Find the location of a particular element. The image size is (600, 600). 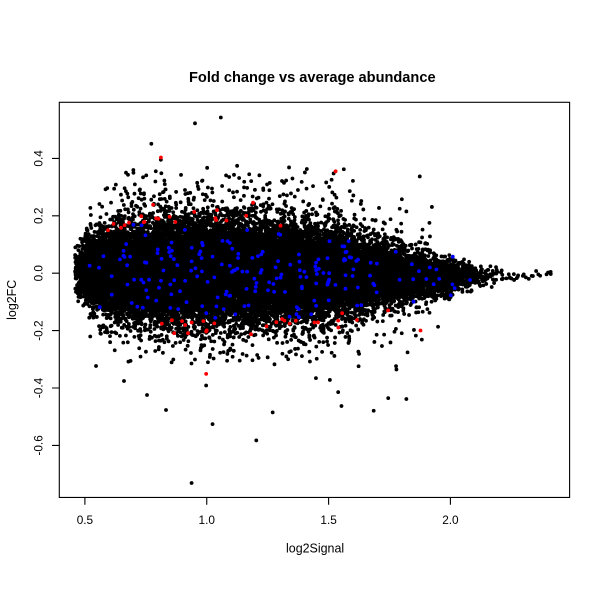

svg-text: 2.0 is located at coordinates (450, 520).